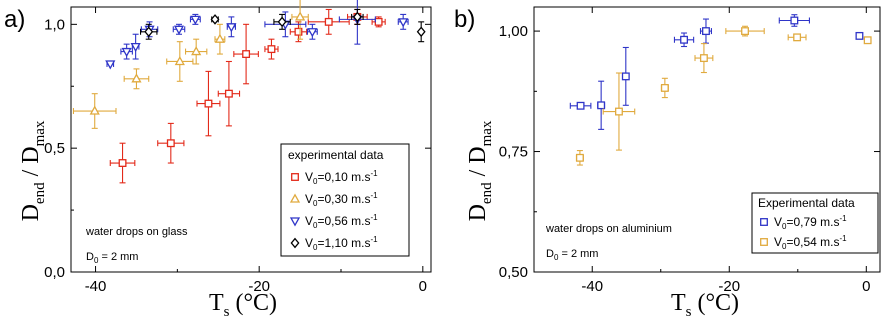 The width and height of the screenshot is (886, 320). I want to click on panel-a-legend-title: experimental data, so click(336, 155).